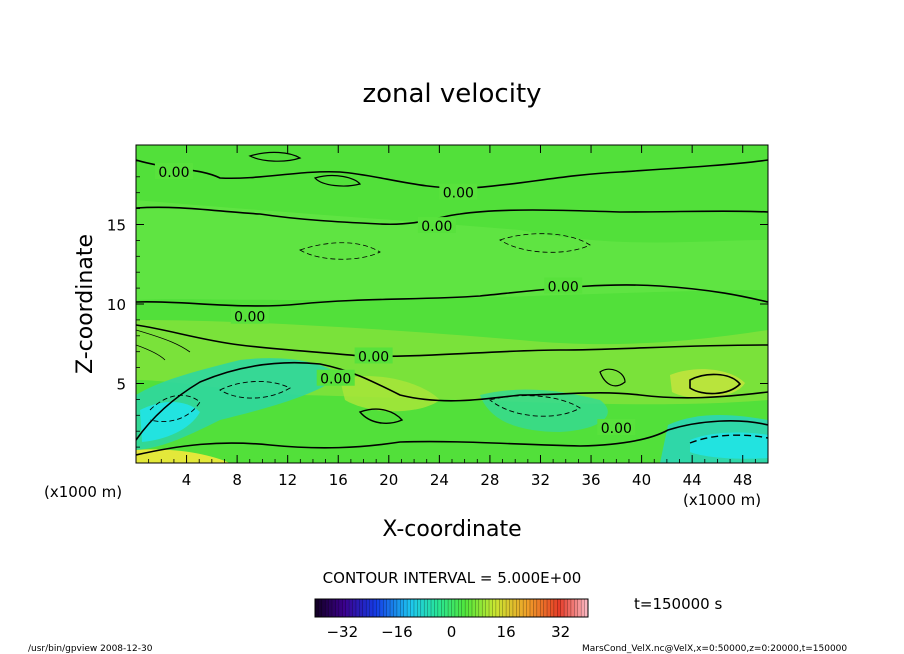 Image resolution: width=904 pixels, height=654 pixels. I want to click on x-tick-label: 4, so click(187, 480).